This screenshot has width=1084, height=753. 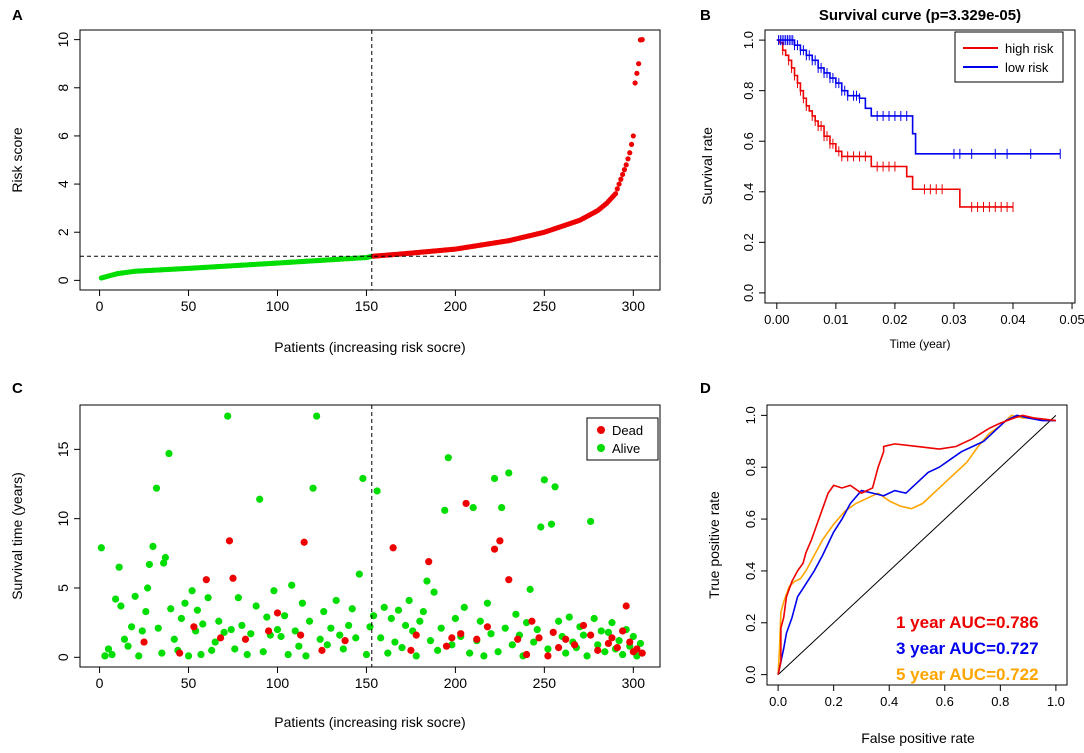 I want to click on y-tick-label: 0.2, so click(x=750, y=623).